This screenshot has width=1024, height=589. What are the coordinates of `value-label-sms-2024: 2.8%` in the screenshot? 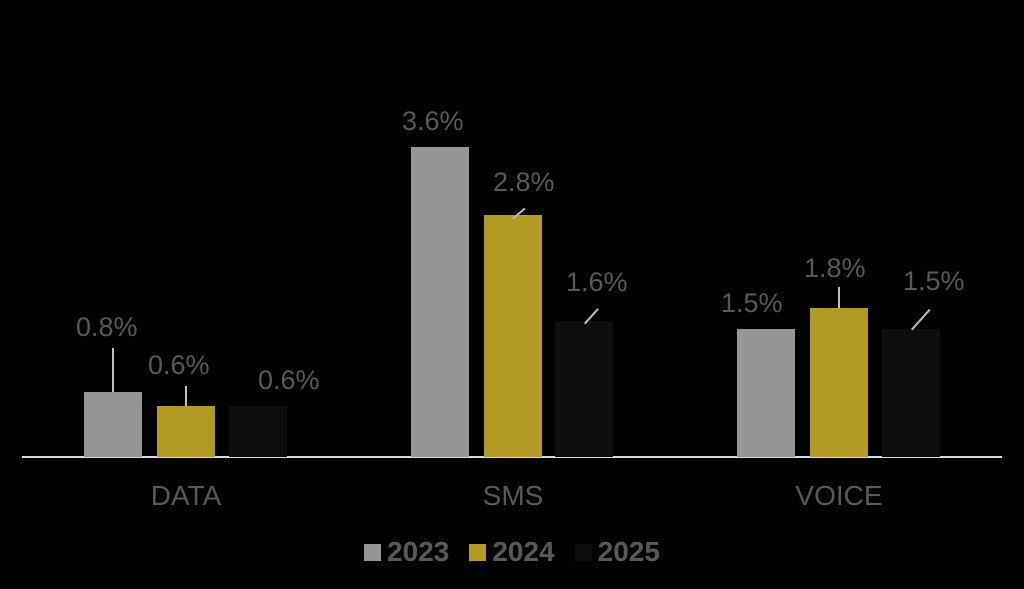 It's located at (524, 182).